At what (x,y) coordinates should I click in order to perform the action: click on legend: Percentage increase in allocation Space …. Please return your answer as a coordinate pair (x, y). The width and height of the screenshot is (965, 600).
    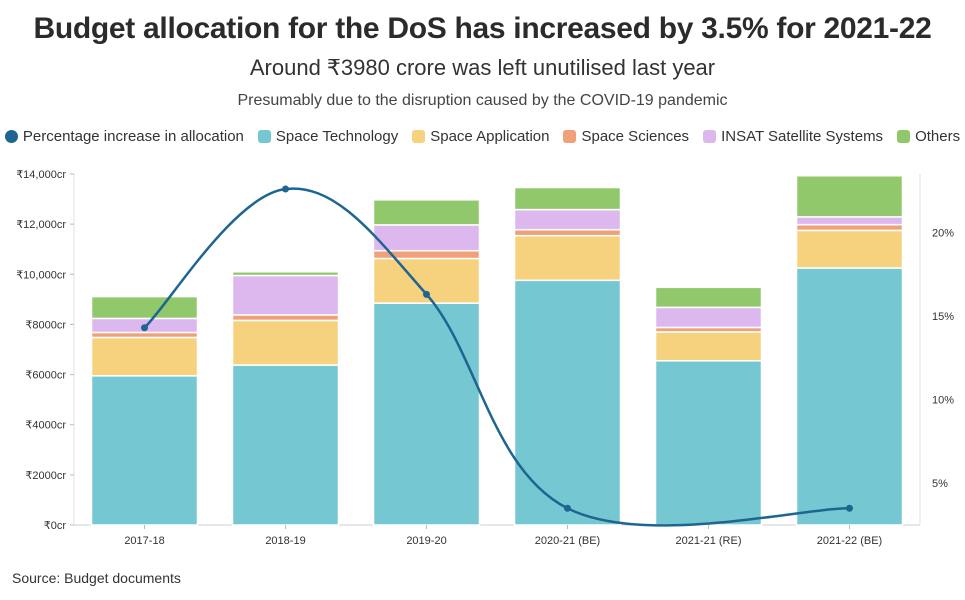
    Looking at the image, I should click on (482, 136).